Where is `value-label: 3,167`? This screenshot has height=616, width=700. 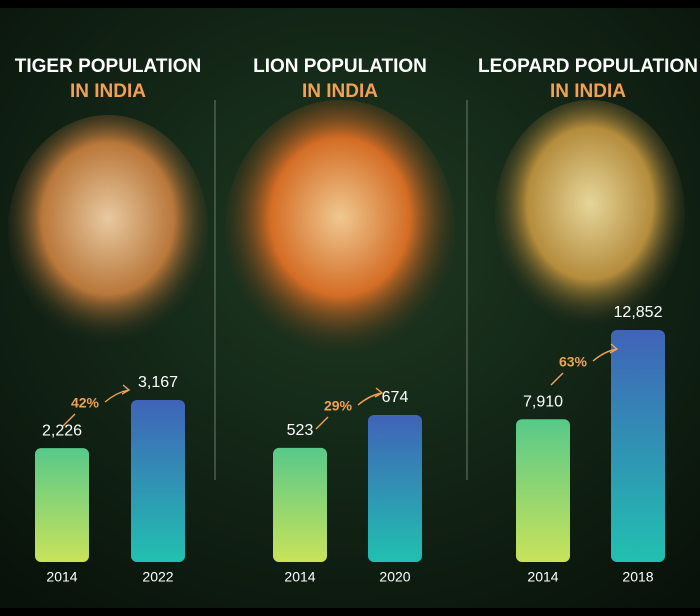
value-label: 3,167 is located at coordinates (158, 382).